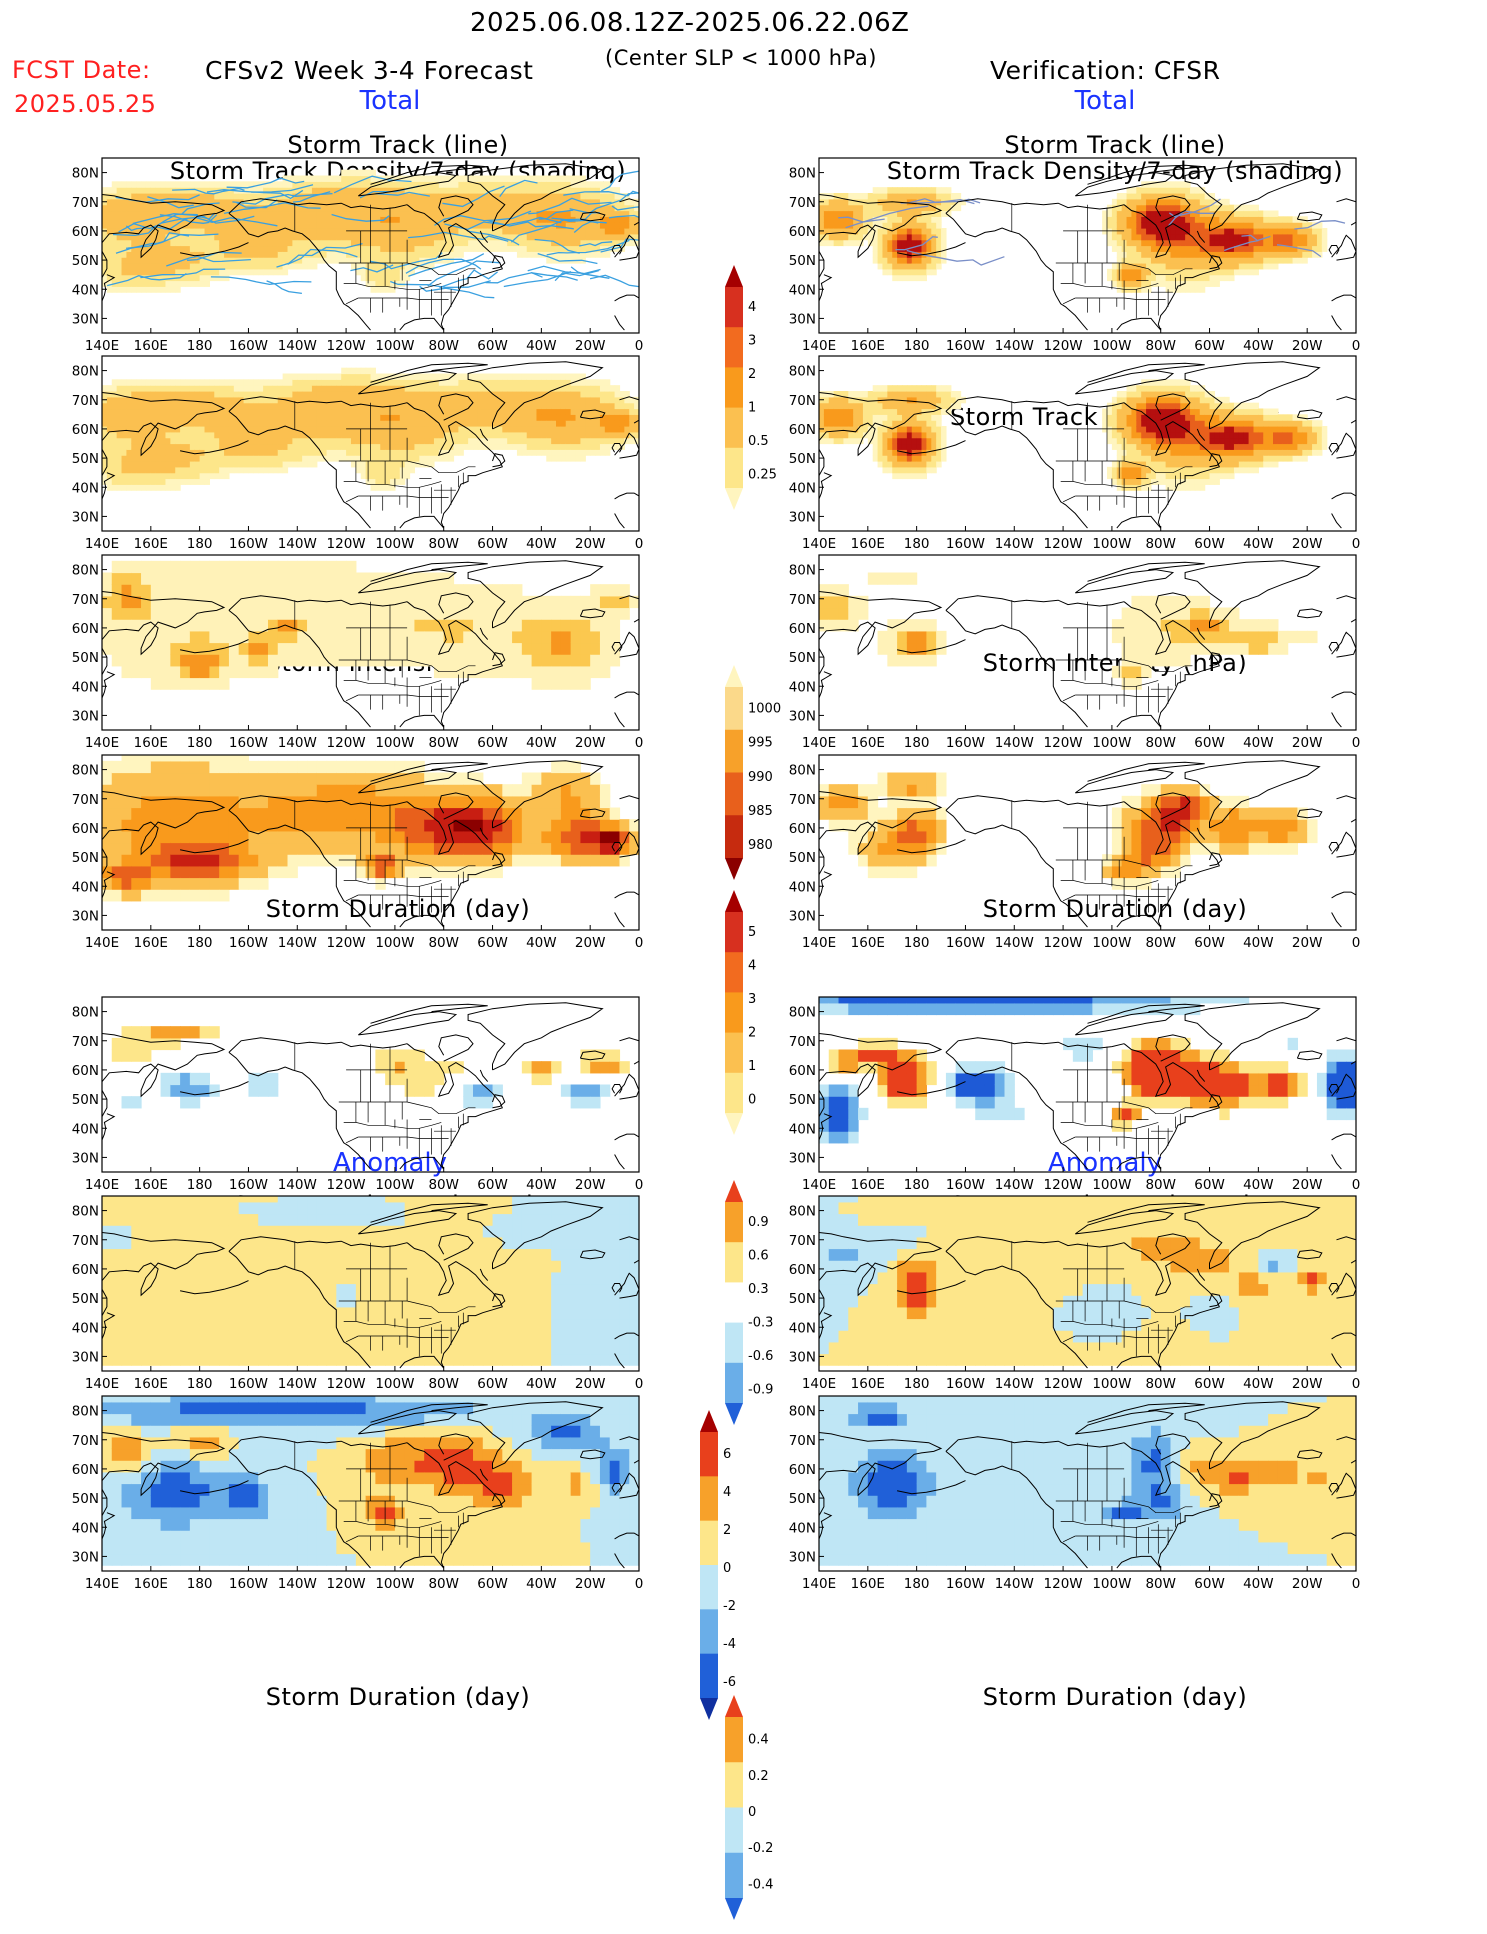 The image size is (1487, 1934). Describe the element at coordinates (390, 101) in the screenshot. I see `total-label-left: Total` at that location.